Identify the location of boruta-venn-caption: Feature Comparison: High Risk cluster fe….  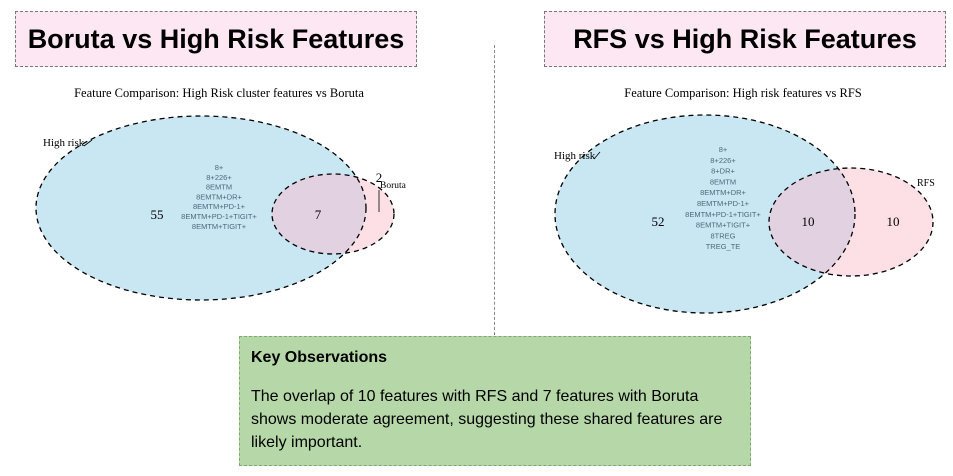
(219, 93).